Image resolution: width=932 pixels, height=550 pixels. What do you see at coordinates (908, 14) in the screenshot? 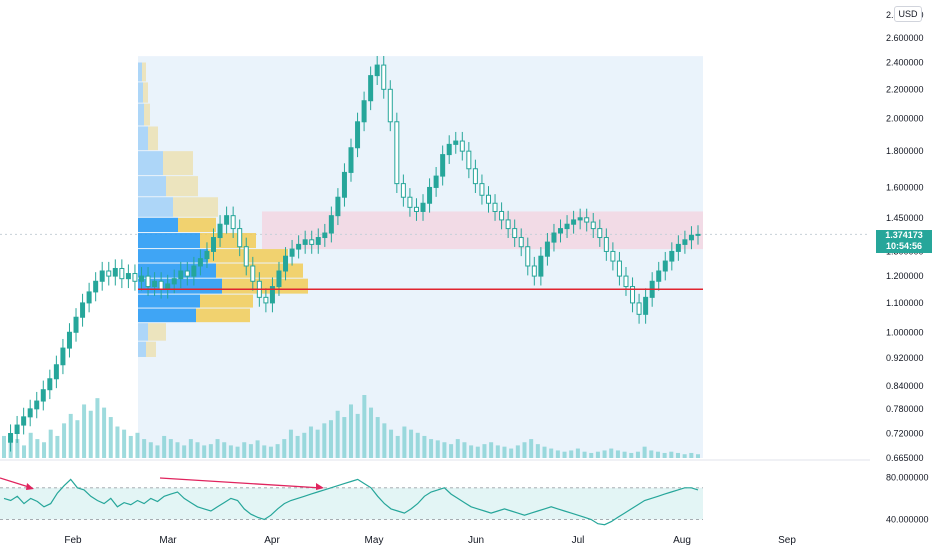
I see `currency-badge: USD` at bounding box center [908, 14].